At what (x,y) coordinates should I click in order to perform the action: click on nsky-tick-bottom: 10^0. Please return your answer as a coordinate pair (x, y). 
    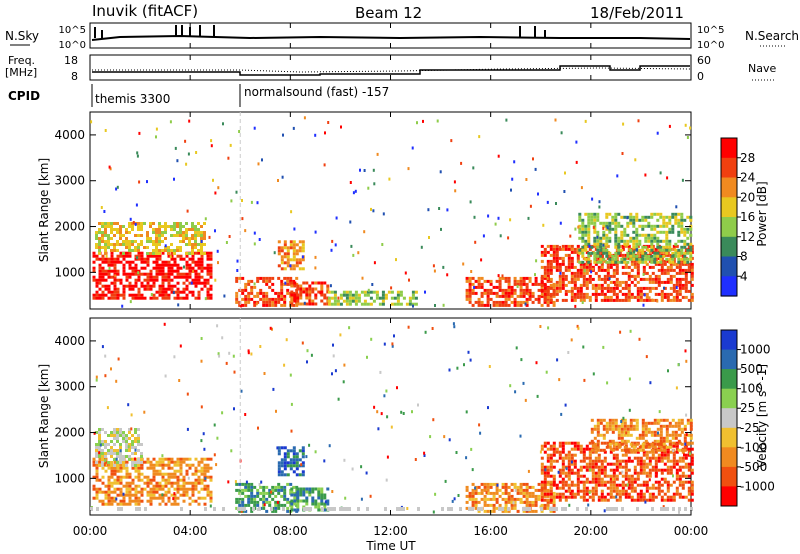
    Looking at the image, I should click on (72, 45).